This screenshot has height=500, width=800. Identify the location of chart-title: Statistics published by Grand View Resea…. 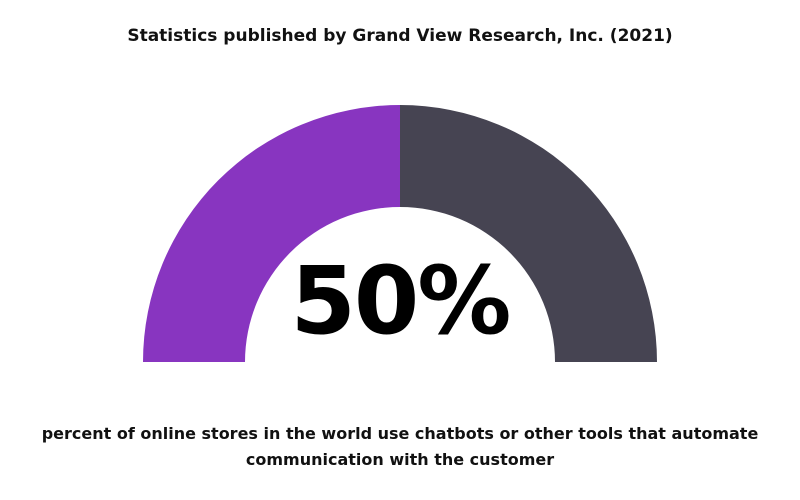
(400, 36).